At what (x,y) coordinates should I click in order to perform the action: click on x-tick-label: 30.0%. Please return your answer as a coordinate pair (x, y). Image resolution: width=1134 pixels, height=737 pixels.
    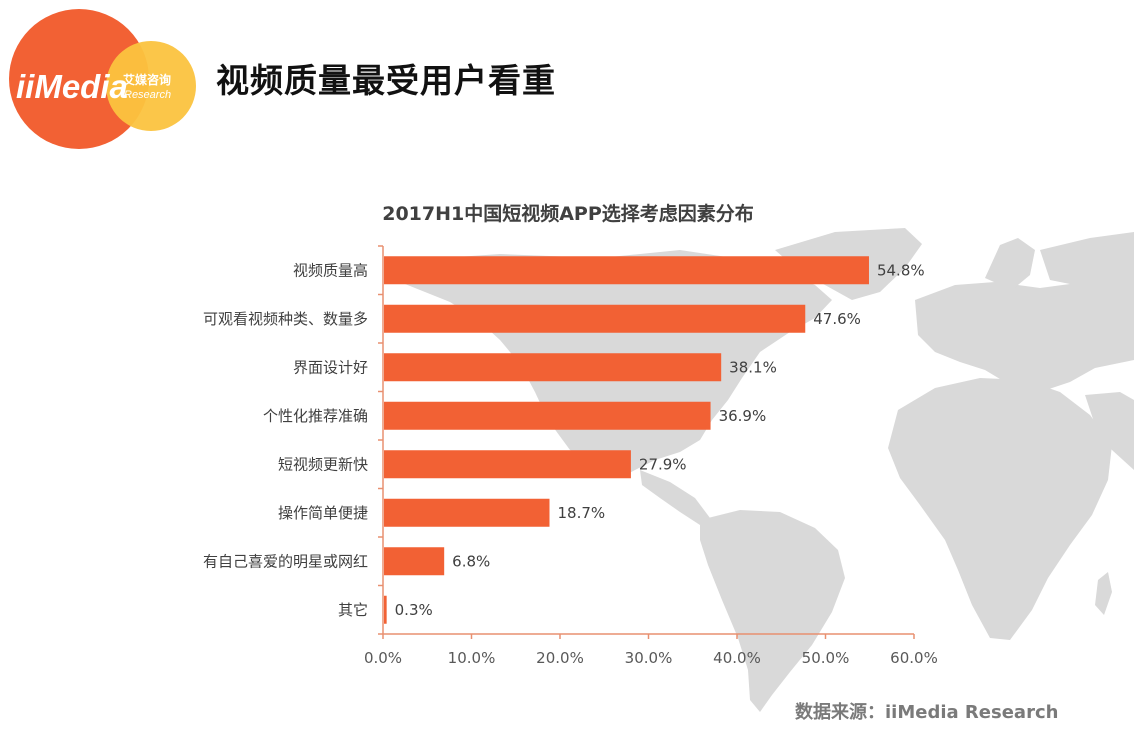
    Looking at the image, I should click on (649, 658).